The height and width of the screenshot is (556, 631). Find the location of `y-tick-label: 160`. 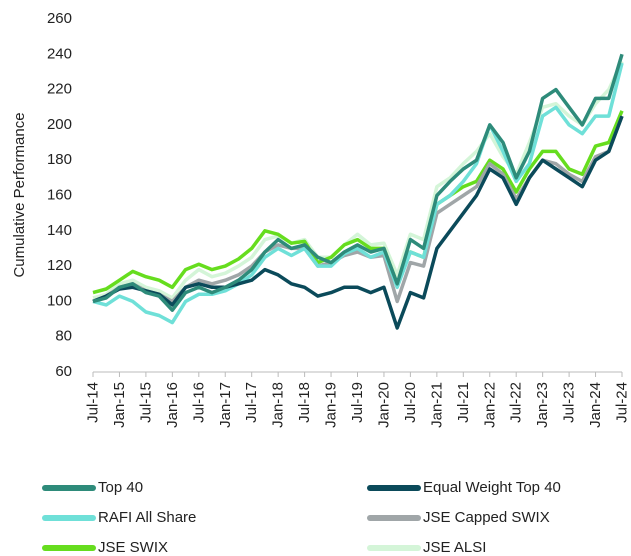

y-tick-label: 160 is located at coordinates (59, 194).